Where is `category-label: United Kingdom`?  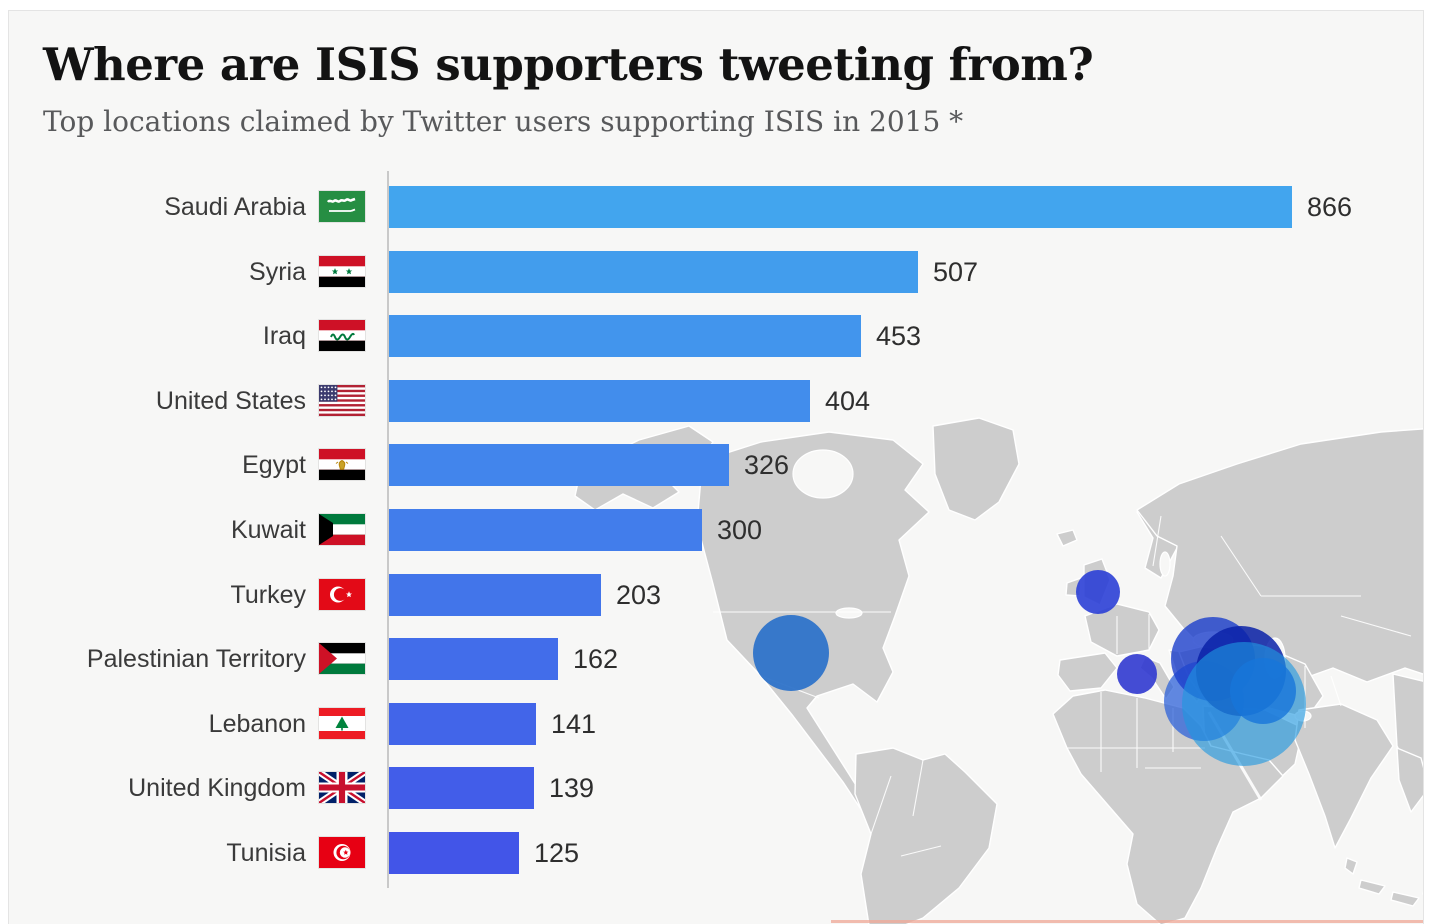 category-label: United Kingdom is located at coordinates (217, 788).